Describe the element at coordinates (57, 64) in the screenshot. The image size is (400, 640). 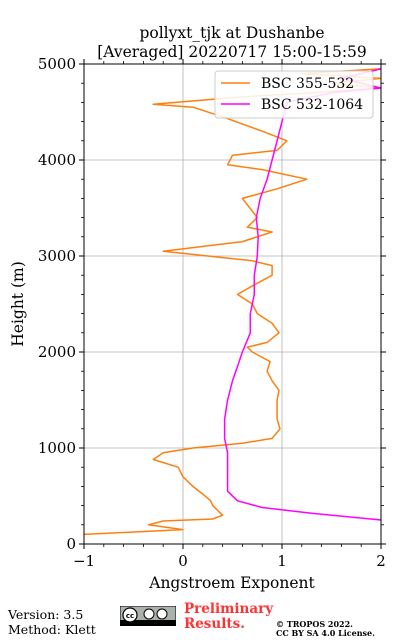
I see `y-tick-label: 5000` at that location.